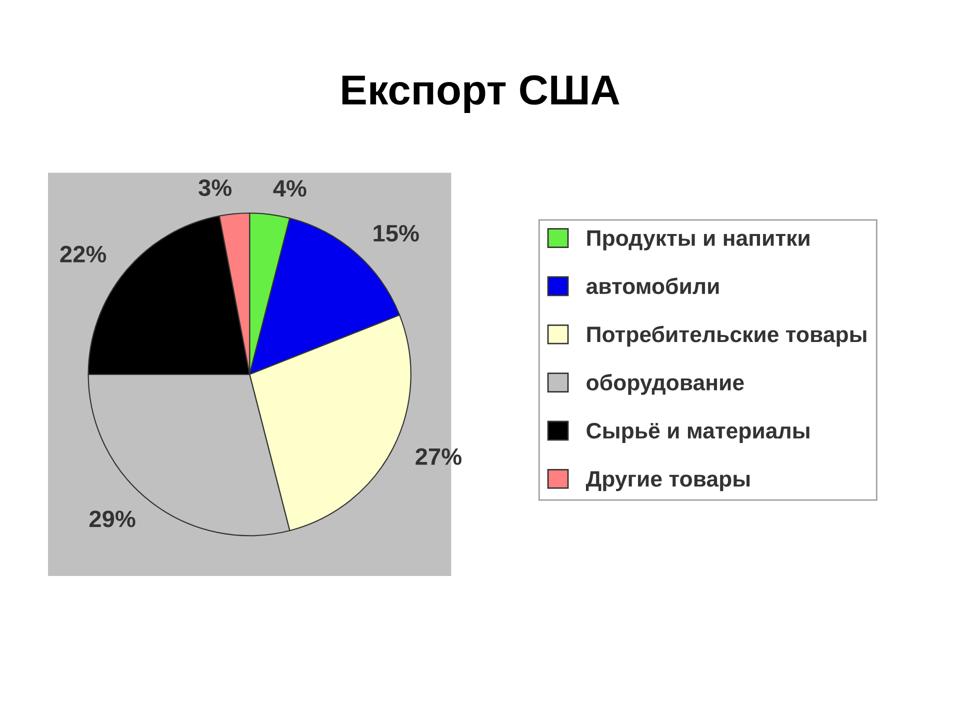 The width and height of the screenshot is (960, 720). What do you see at coordinates (112, 519) in the screenshot?
I see `data-label: 29%` at bounding box center [112, 519].